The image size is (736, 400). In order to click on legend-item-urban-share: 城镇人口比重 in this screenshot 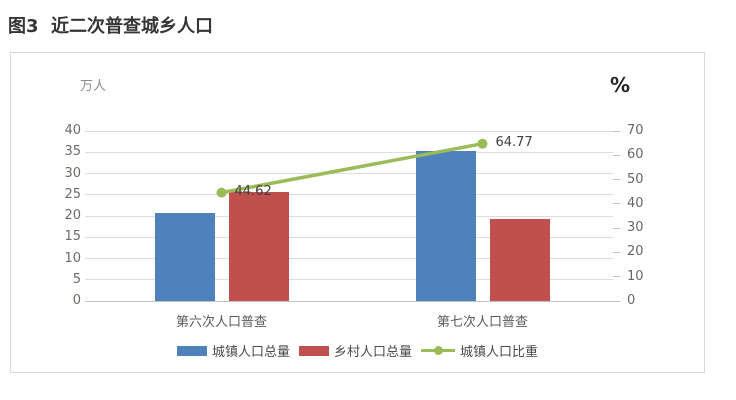, I will do `click(479, 350)`.